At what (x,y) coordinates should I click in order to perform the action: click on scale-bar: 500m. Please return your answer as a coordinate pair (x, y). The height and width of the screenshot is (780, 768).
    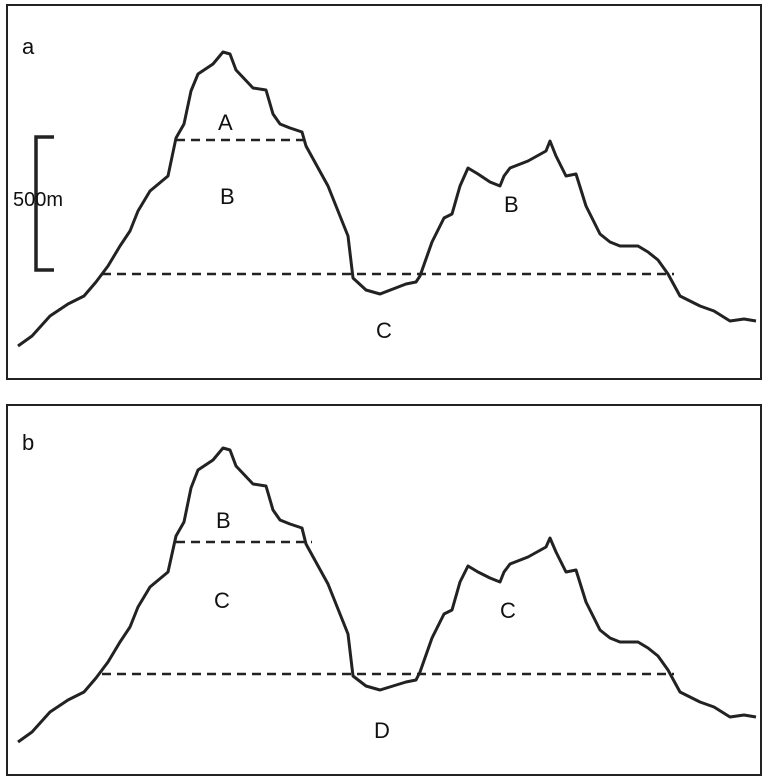
    Looking at the image, I should click on (38, 203).